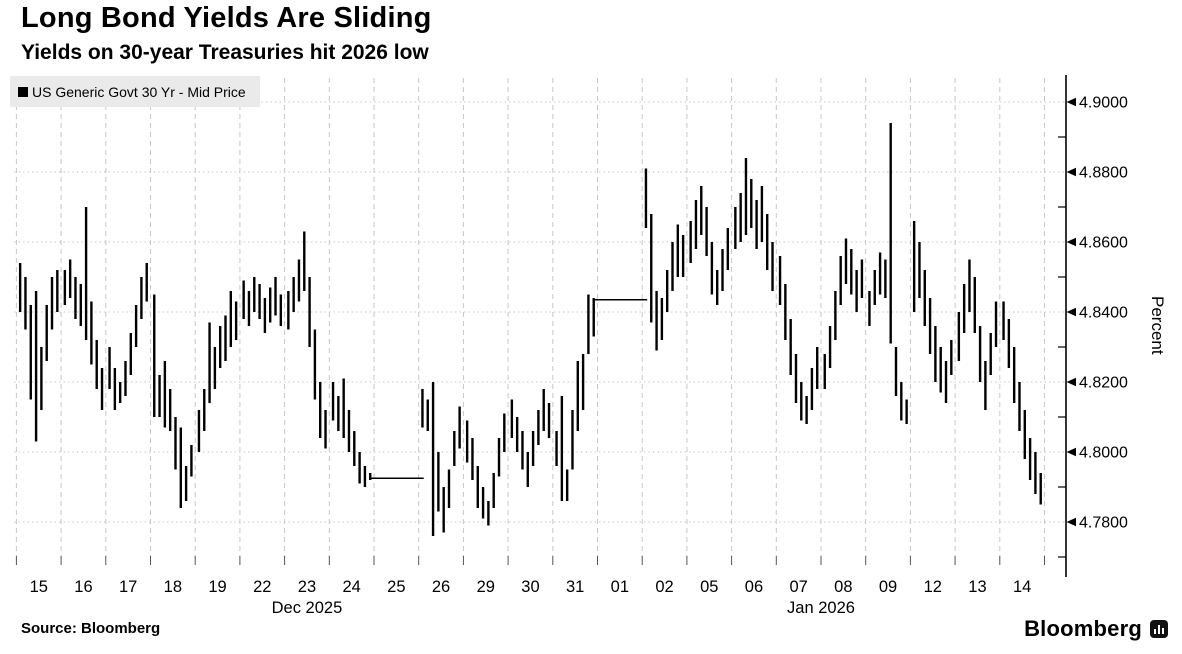  I want to click on y-axis-title: Percent, so click(1157, 325).